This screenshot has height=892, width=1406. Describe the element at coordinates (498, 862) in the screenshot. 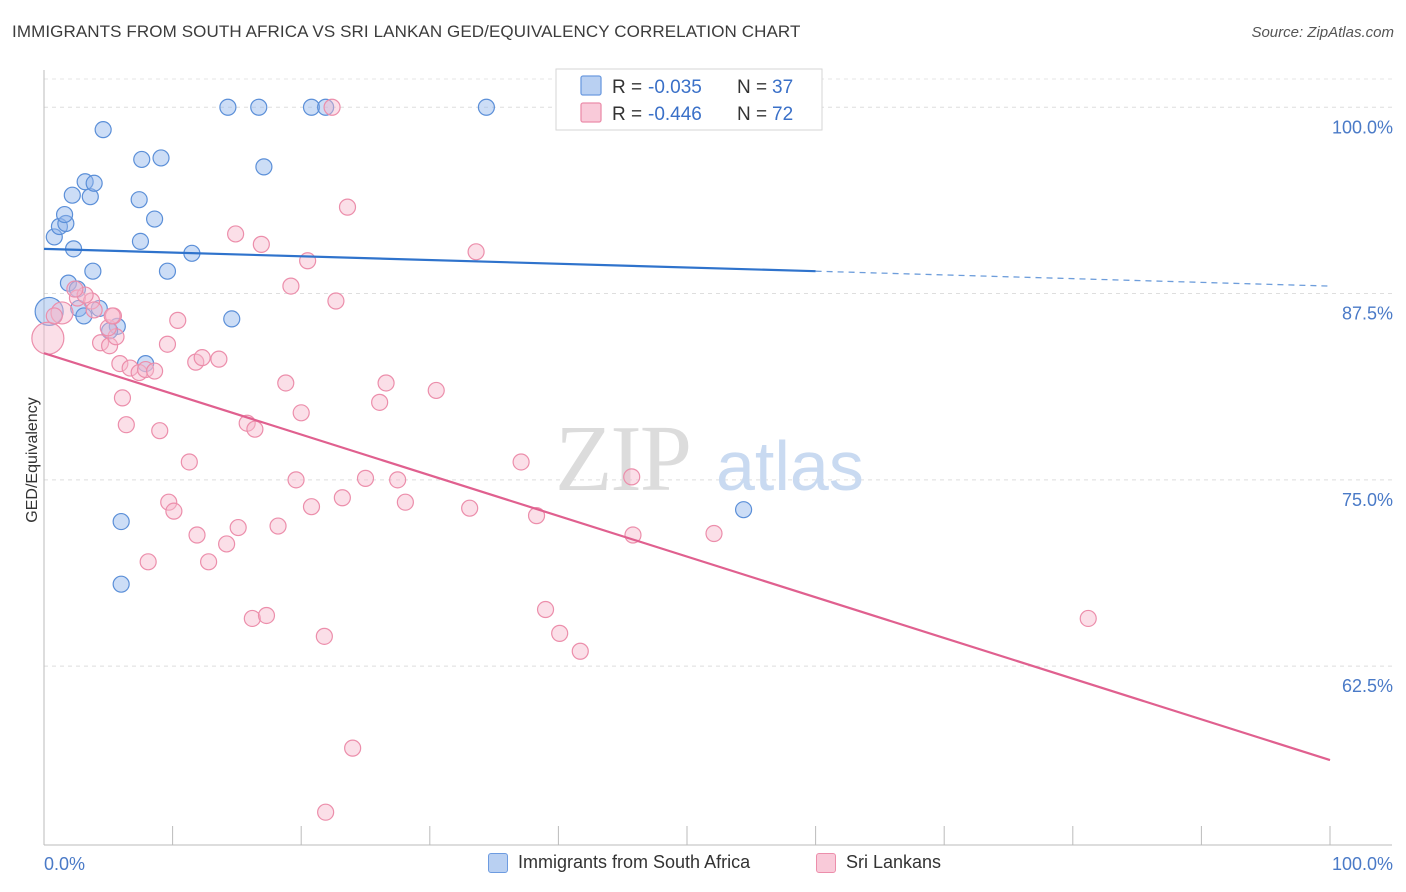

I see `legend-swatch-blue` at that location.